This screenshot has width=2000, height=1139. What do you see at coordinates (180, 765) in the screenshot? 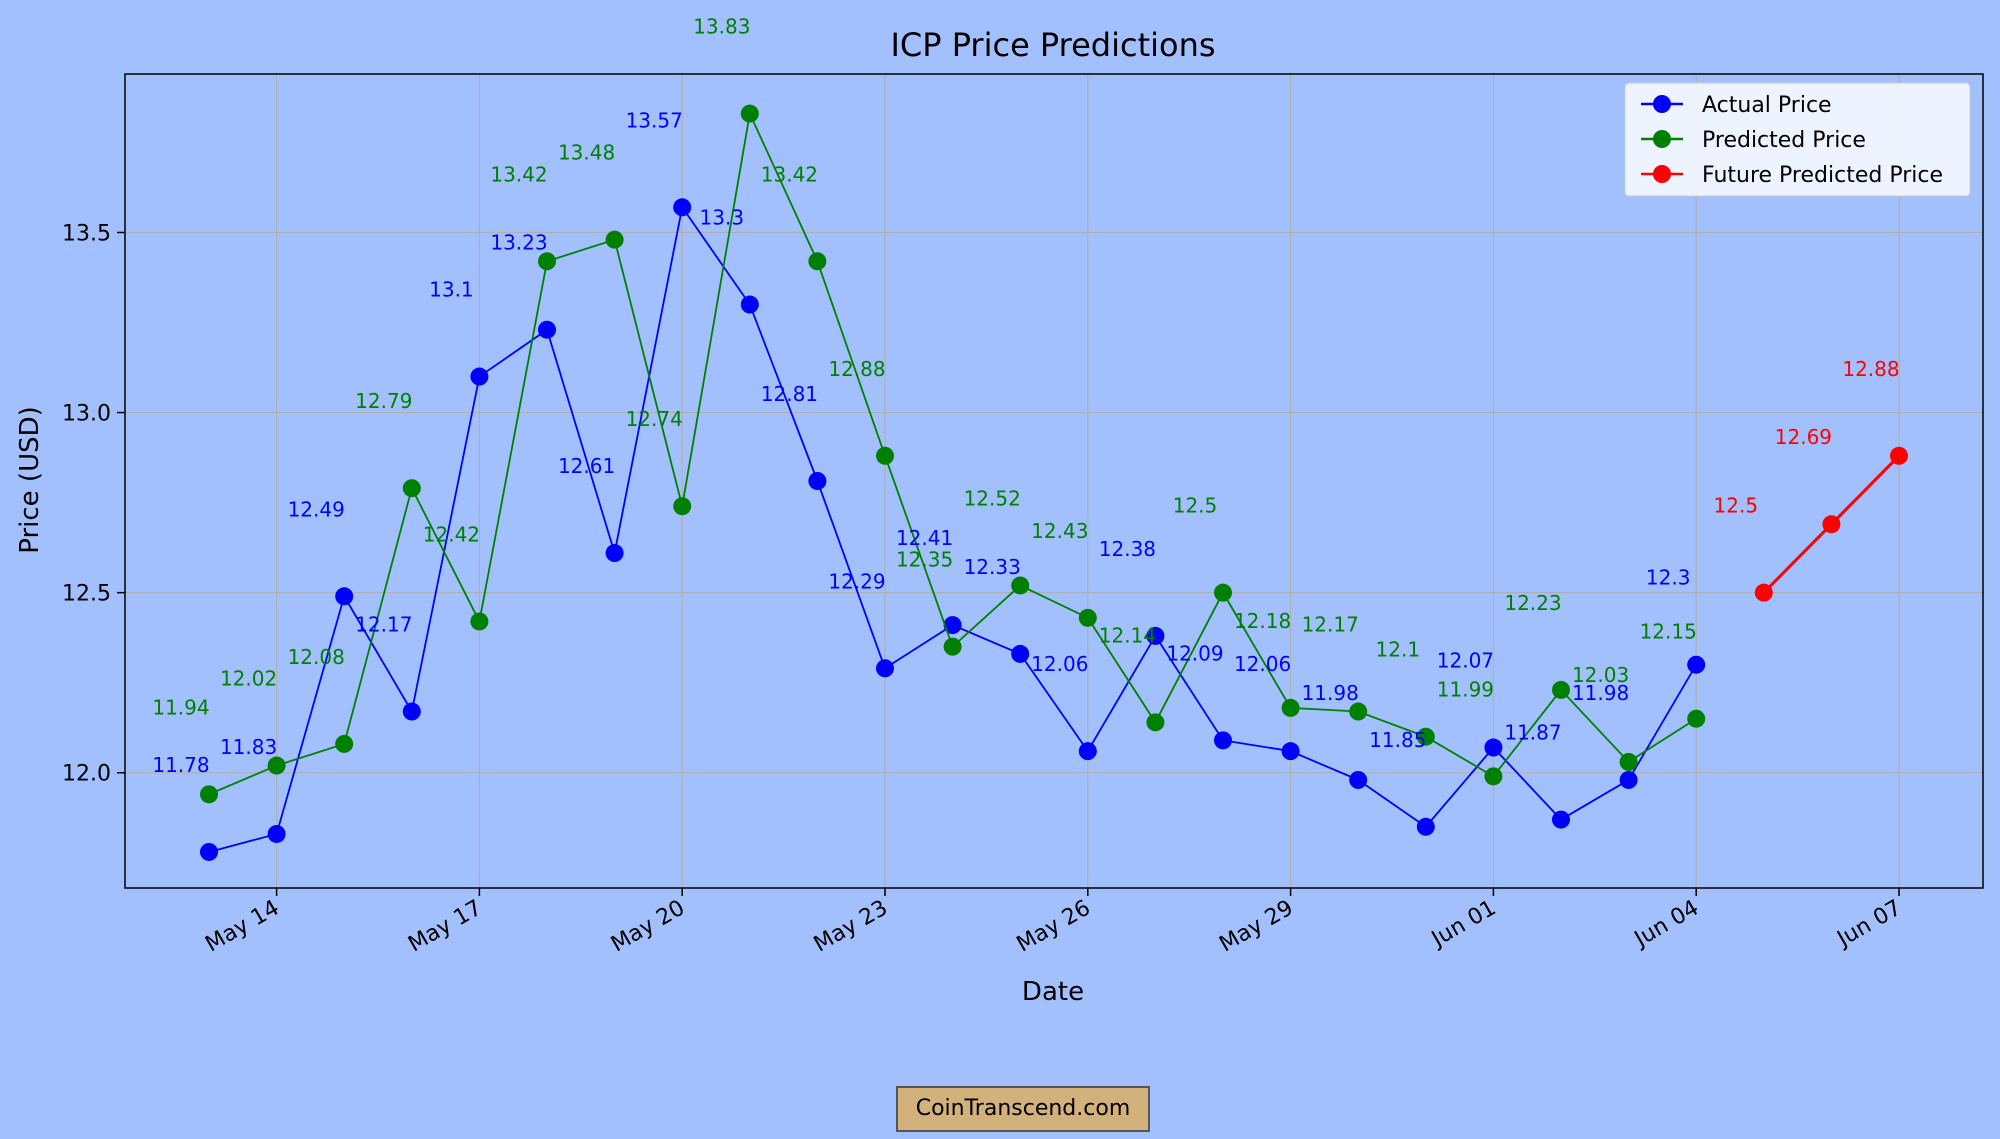
I see `data-label: 11.78` at bounding box center [180, 765].